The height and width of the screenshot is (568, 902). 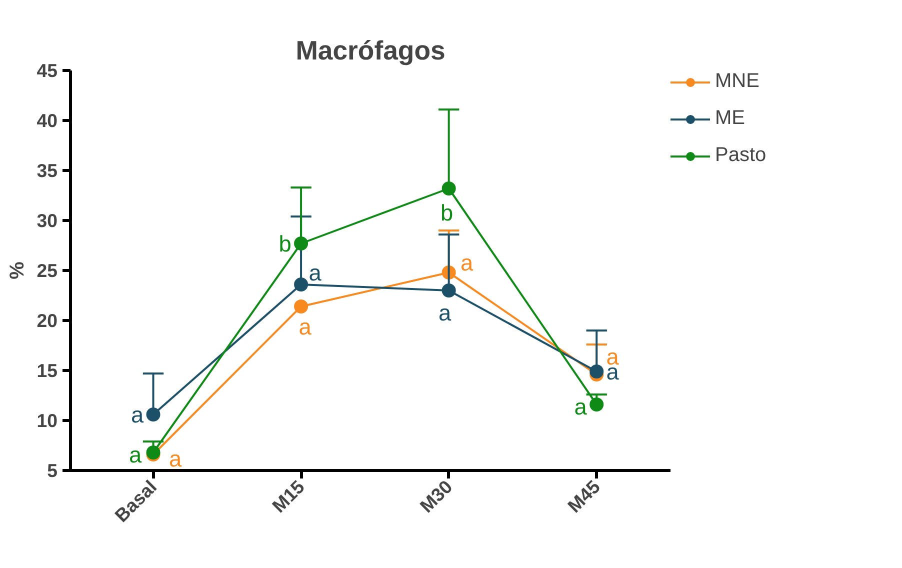 What do you see at coordinates (17, 270) in the screenshot?
I see `y-axis-title: %` at bounding box center [17, 270].